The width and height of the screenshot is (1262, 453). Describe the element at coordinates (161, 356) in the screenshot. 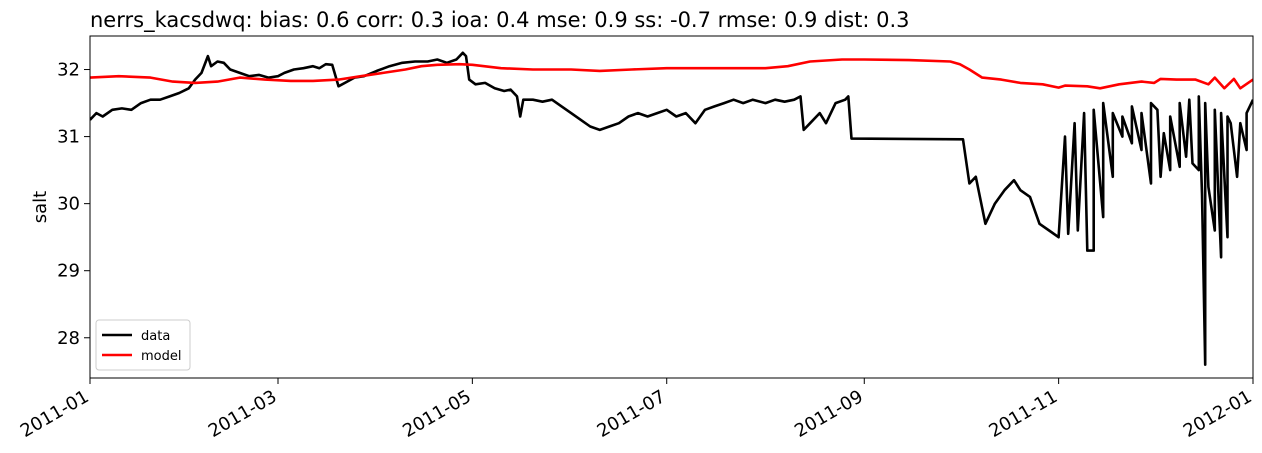

I see `legend-label-model: model` at that location.